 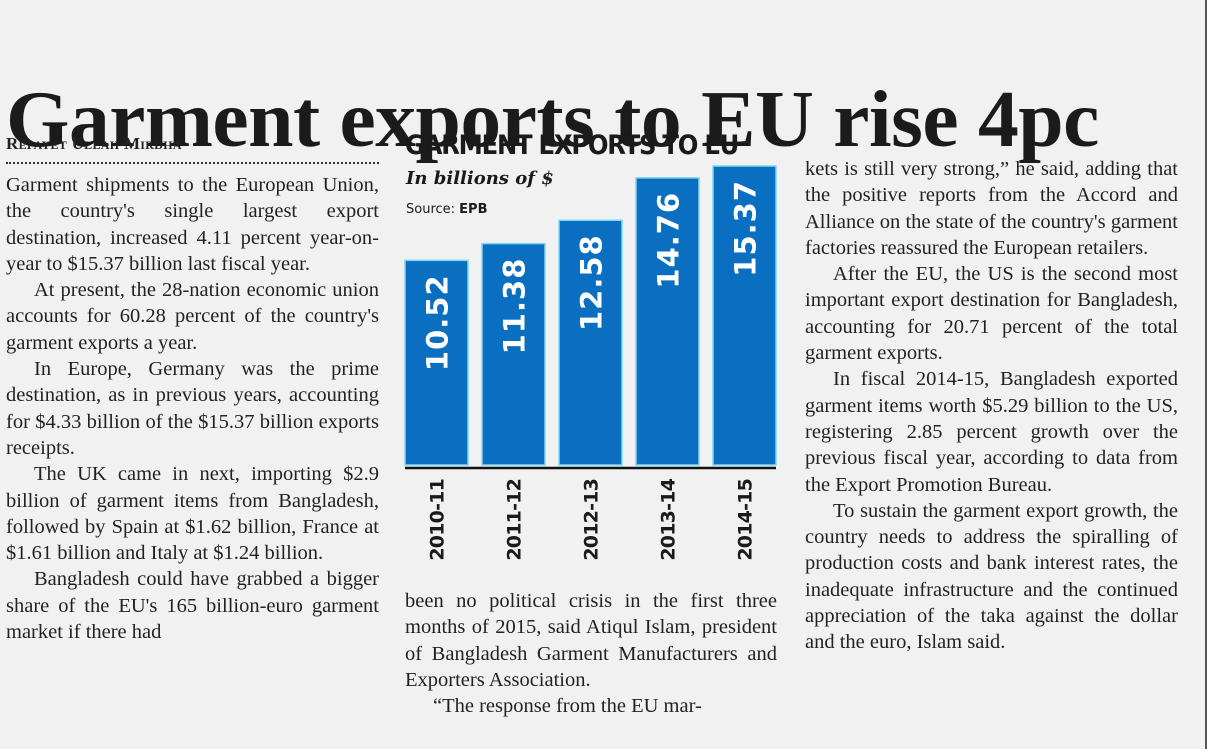 What do you see at coordinates (438, 322) in the screenshot?
I see `bar-value-label: 10.52` at bounding box center [438, 322].